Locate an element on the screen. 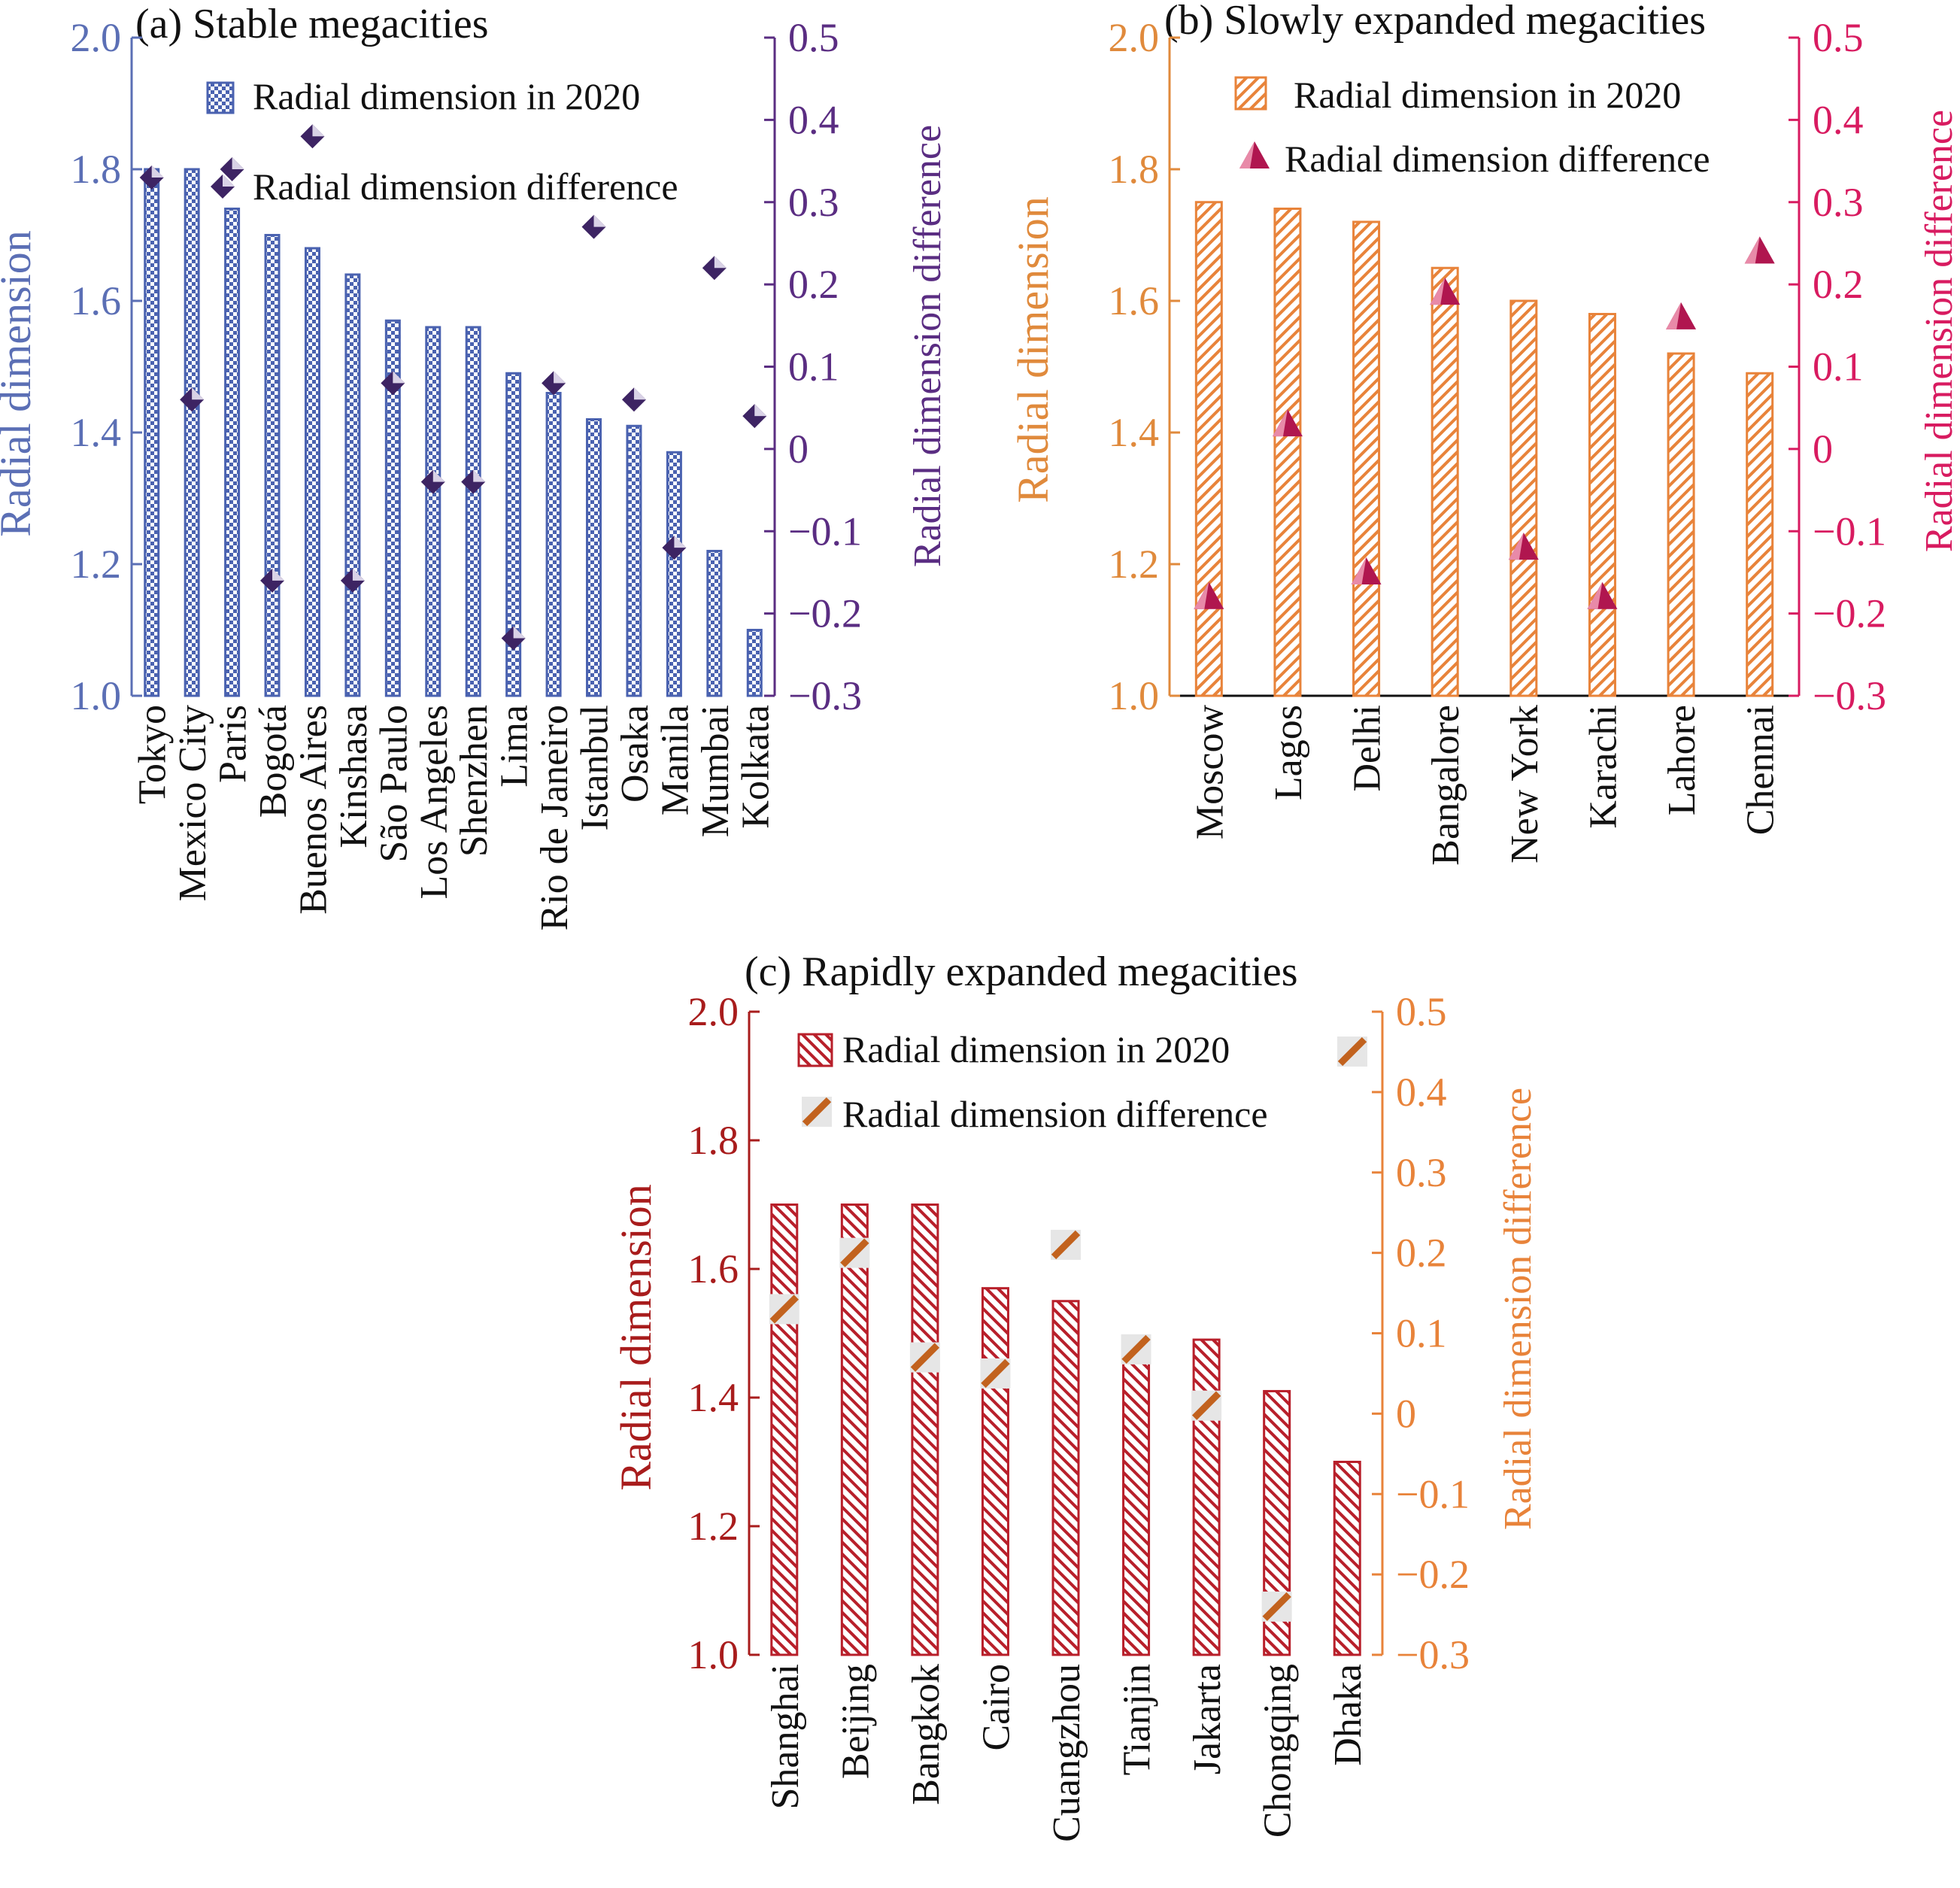 The width and height of the screenshot is (1960, 1888). y-tick-label: 1.0 is located at coordinates (713, 1654).